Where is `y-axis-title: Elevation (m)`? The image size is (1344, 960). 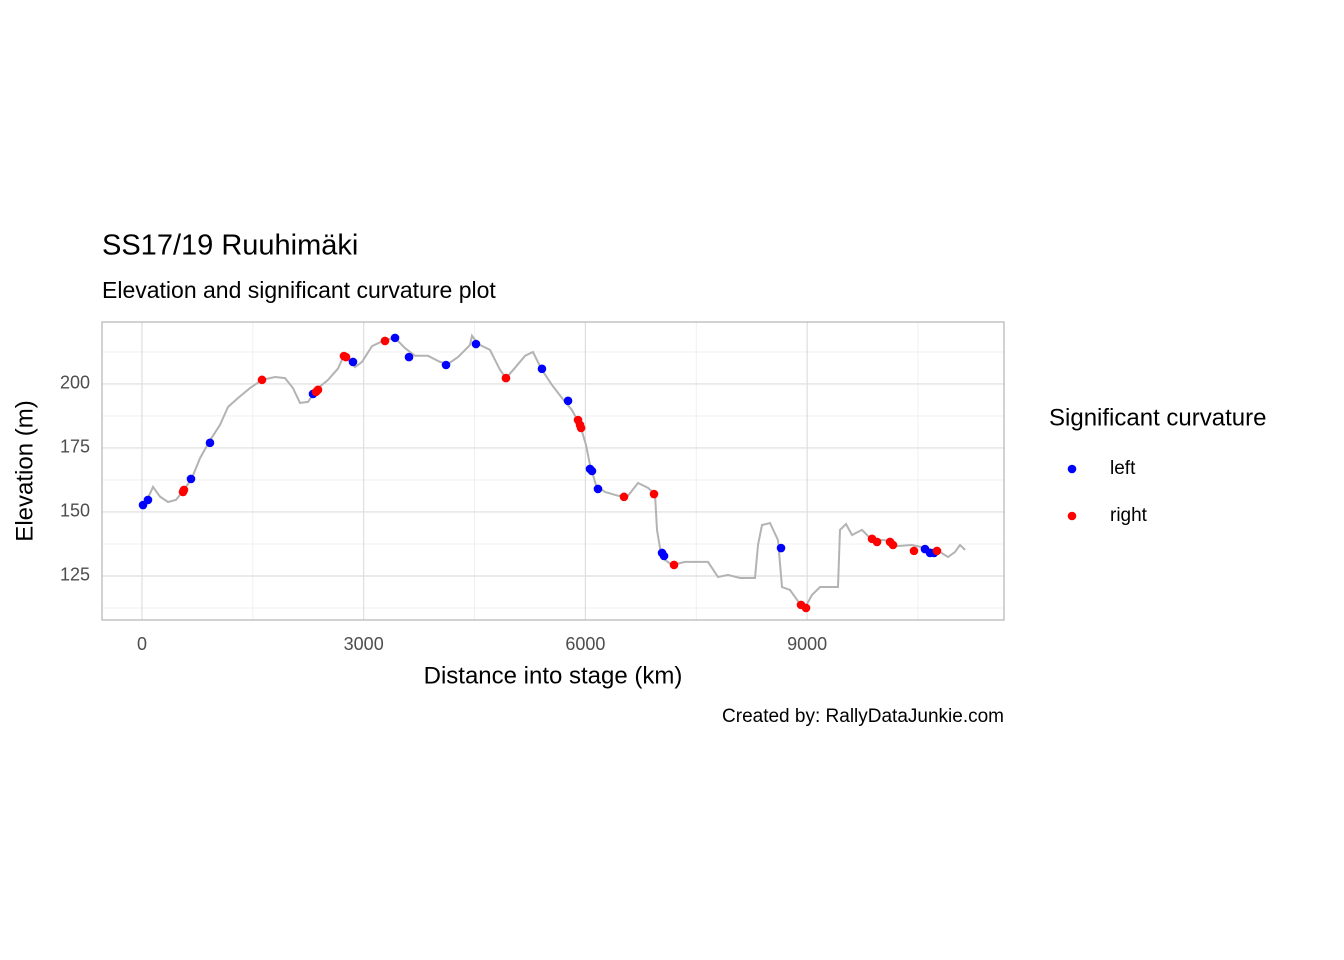 y-axis-title: Elevation (m) is located at coordinates (24, 470).